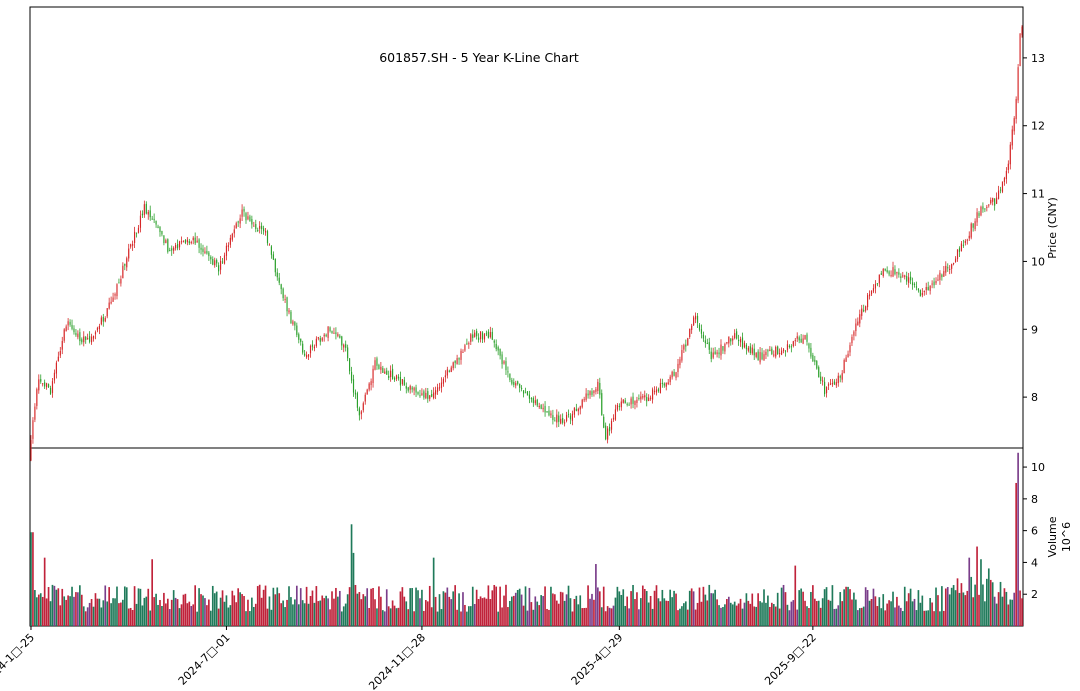 The width and height of the screenshot is (1080, 691). What do you see at coordinates (1052, 228) in the screenshot?
I see `price-axis-label: Price (CNY)` at bounding box center [1052, 228].